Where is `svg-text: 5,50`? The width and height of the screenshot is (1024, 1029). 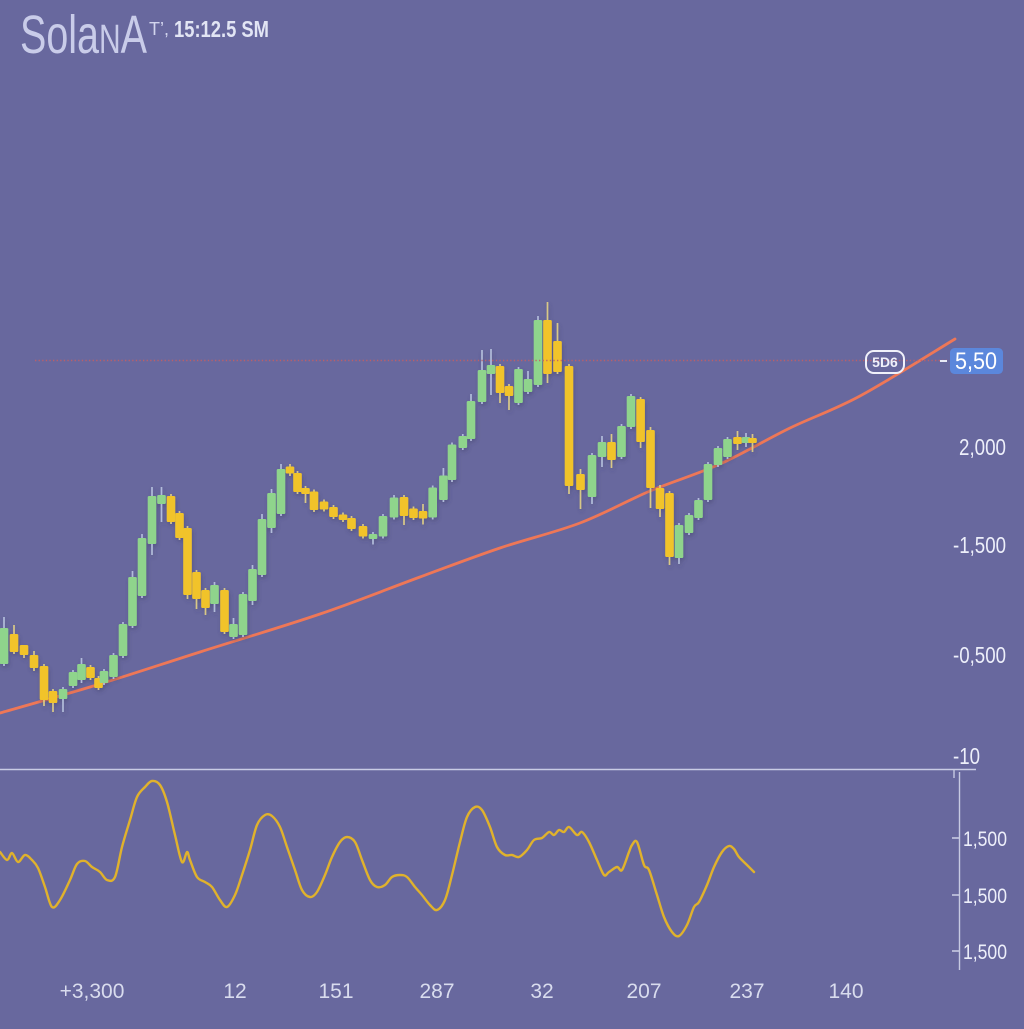 svg-text: 5,50 is located at coordinates (976, 361).